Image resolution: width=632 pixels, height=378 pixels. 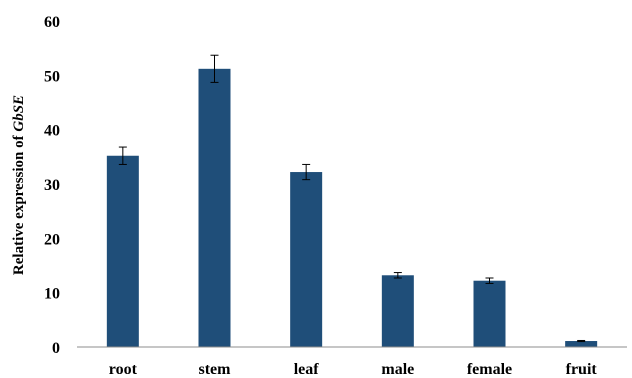 I want to click on y-tick-label: 10, so click(x=52, y=294).